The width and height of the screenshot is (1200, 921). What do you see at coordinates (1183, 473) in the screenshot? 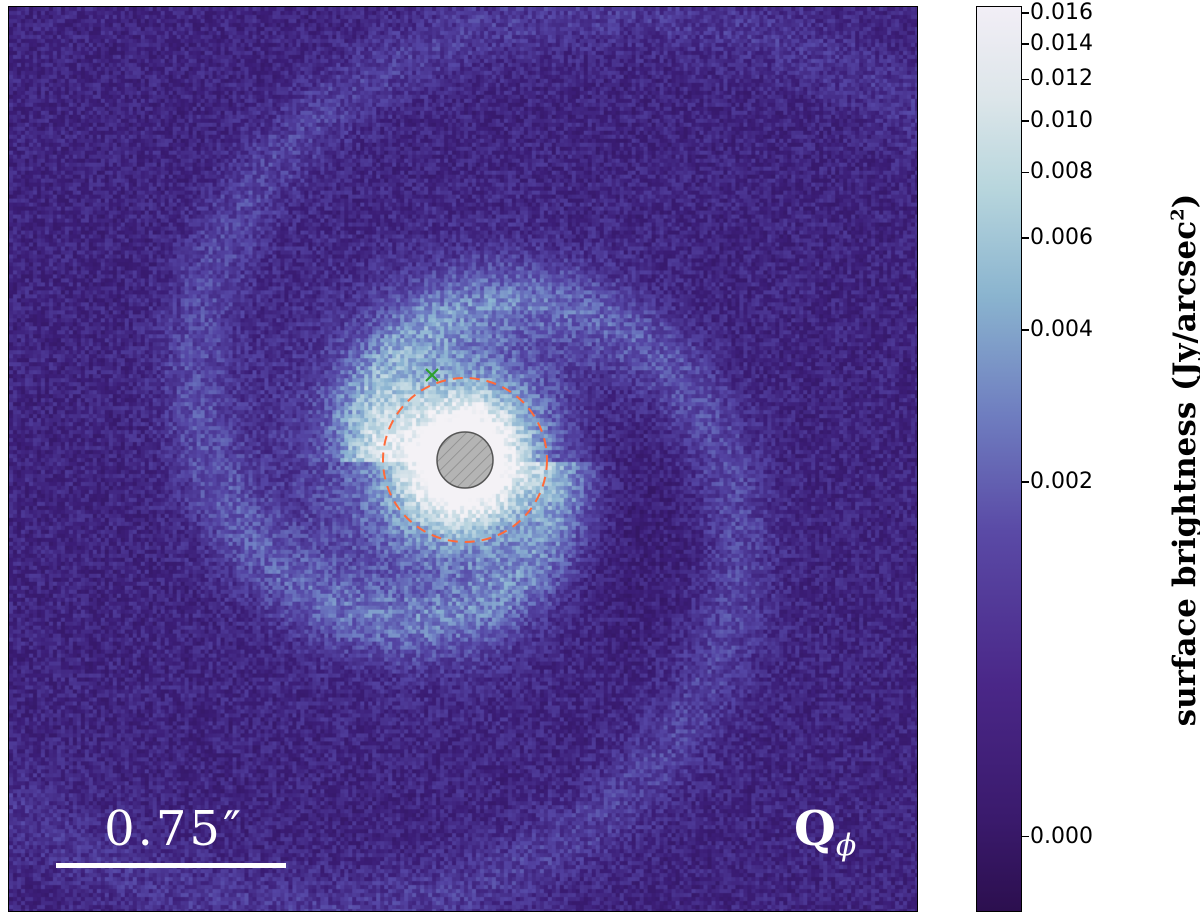
I see `colorbar-title-main: surface brightness (Jy/arcsec` at bounding box center [1183, 473].